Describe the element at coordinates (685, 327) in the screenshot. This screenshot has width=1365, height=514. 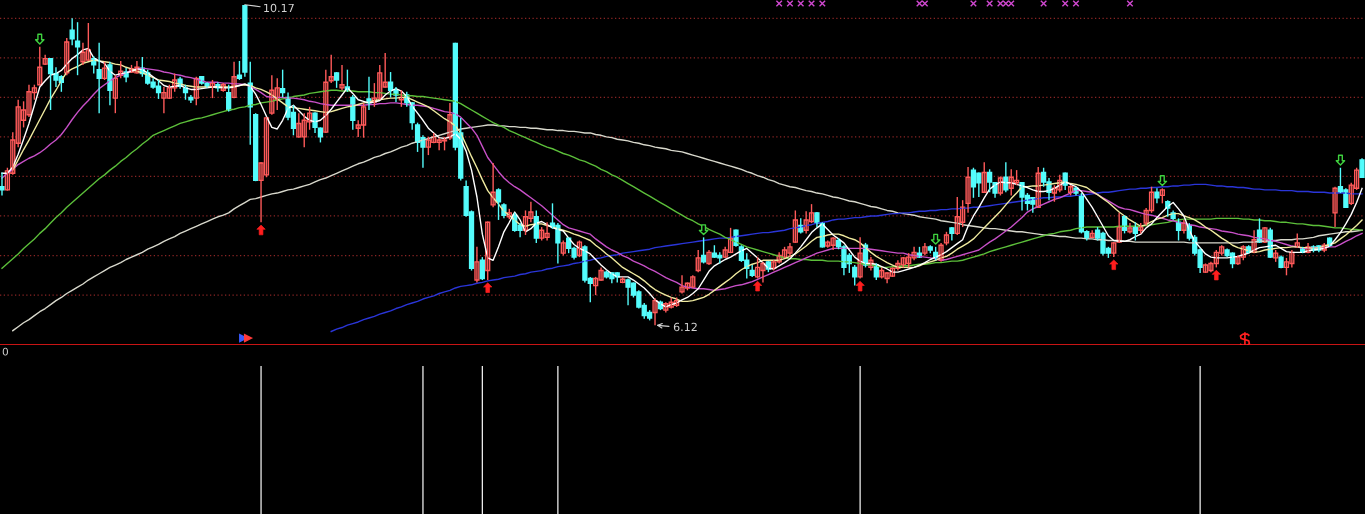
I see `annotation: 6.12` at that location.